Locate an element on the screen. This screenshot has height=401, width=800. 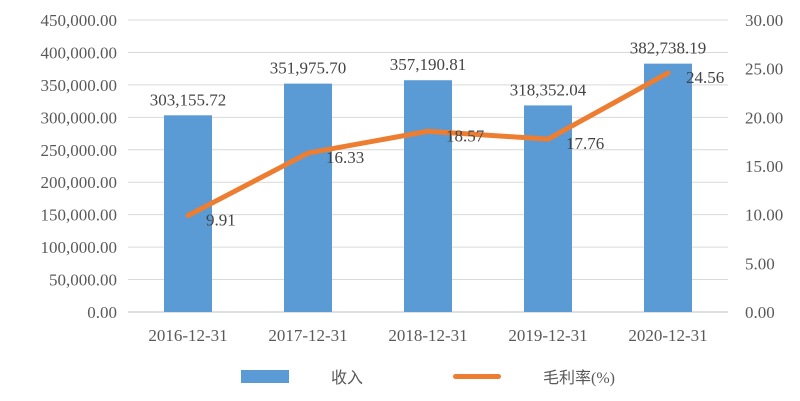
right-axis-tick-label: 15.00 is located at coordinates (764, 166).